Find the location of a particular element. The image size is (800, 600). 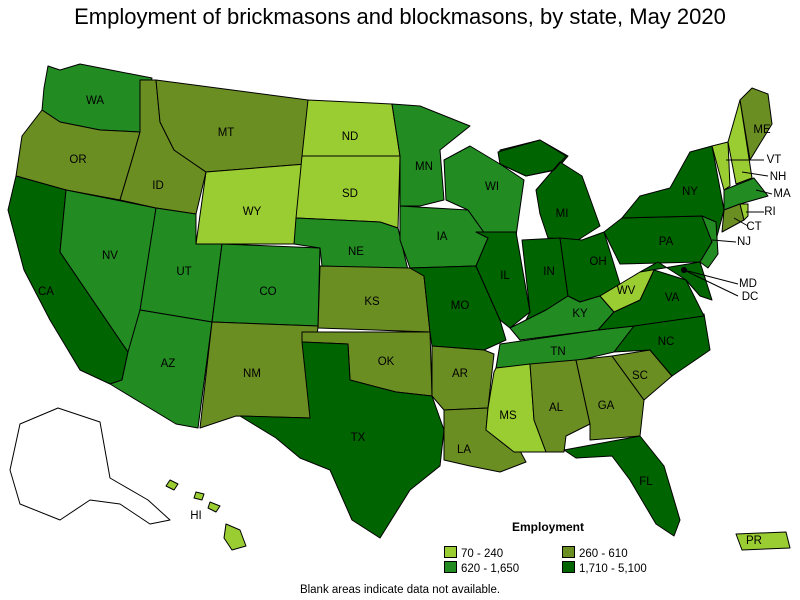

leader-ma is located at coordinates (764, 192).